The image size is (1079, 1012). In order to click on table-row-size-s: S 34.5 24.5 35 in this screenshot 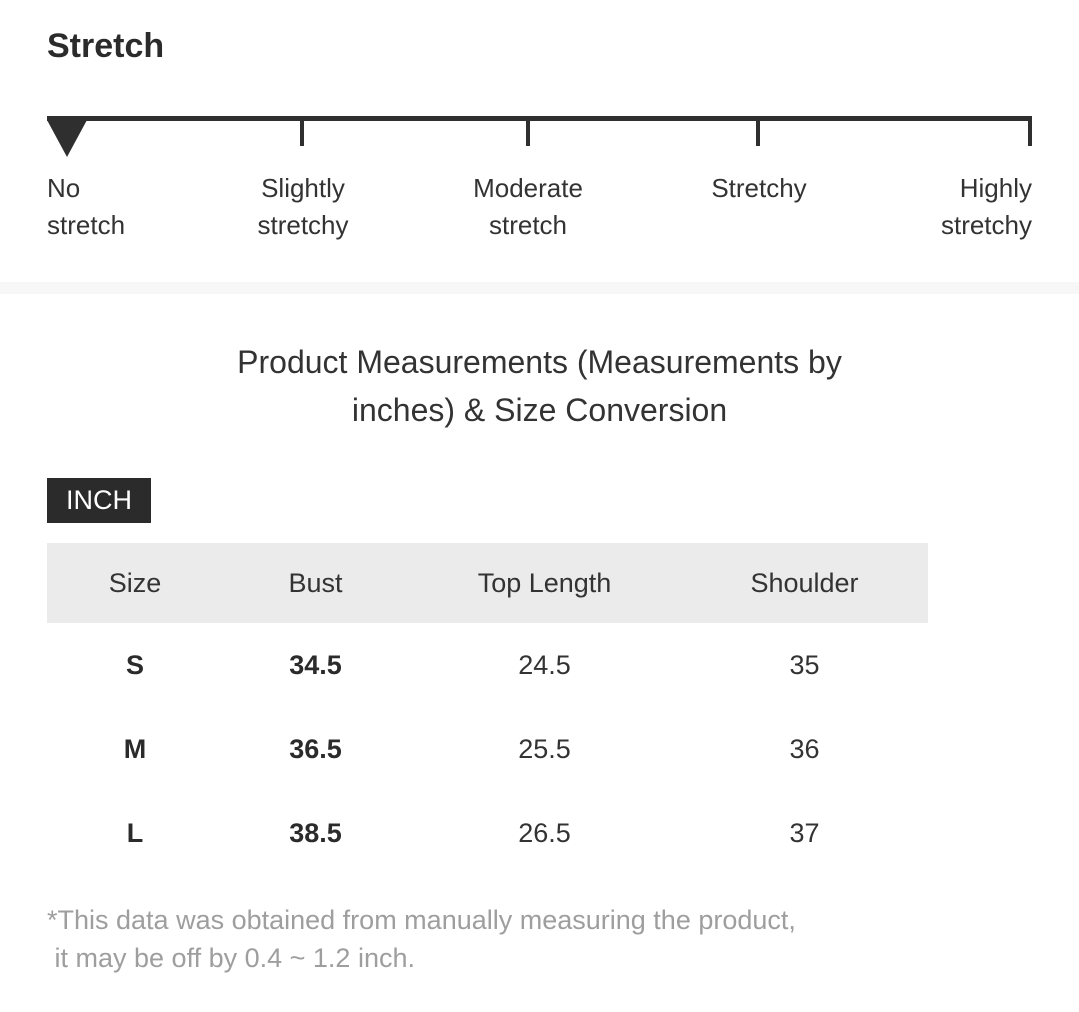, I will do `click(487, 665)`.